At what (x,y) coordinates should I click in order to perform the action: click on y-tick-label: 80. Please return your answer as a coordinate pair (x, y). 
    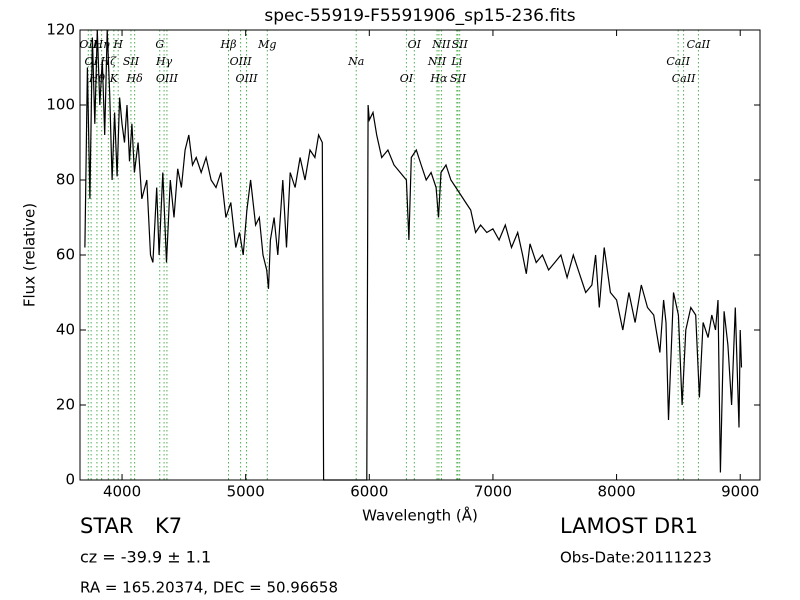
    Looking at the image, I should click on (65, 180).